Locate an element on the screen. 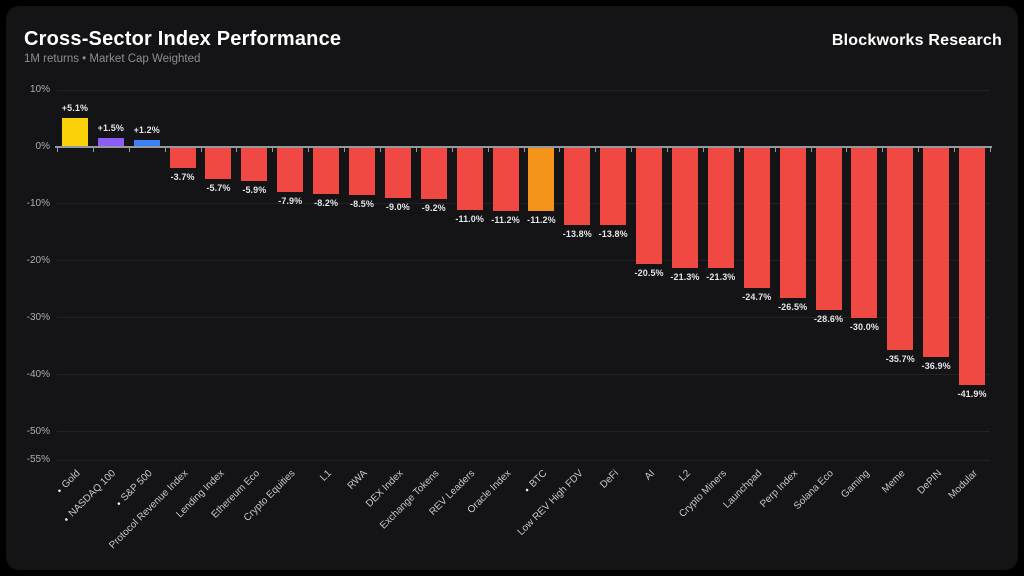 The width and height of the screenshot is (1024, 576). x-axis-label: Low REV High FDV is located at coordinates (550, 503).